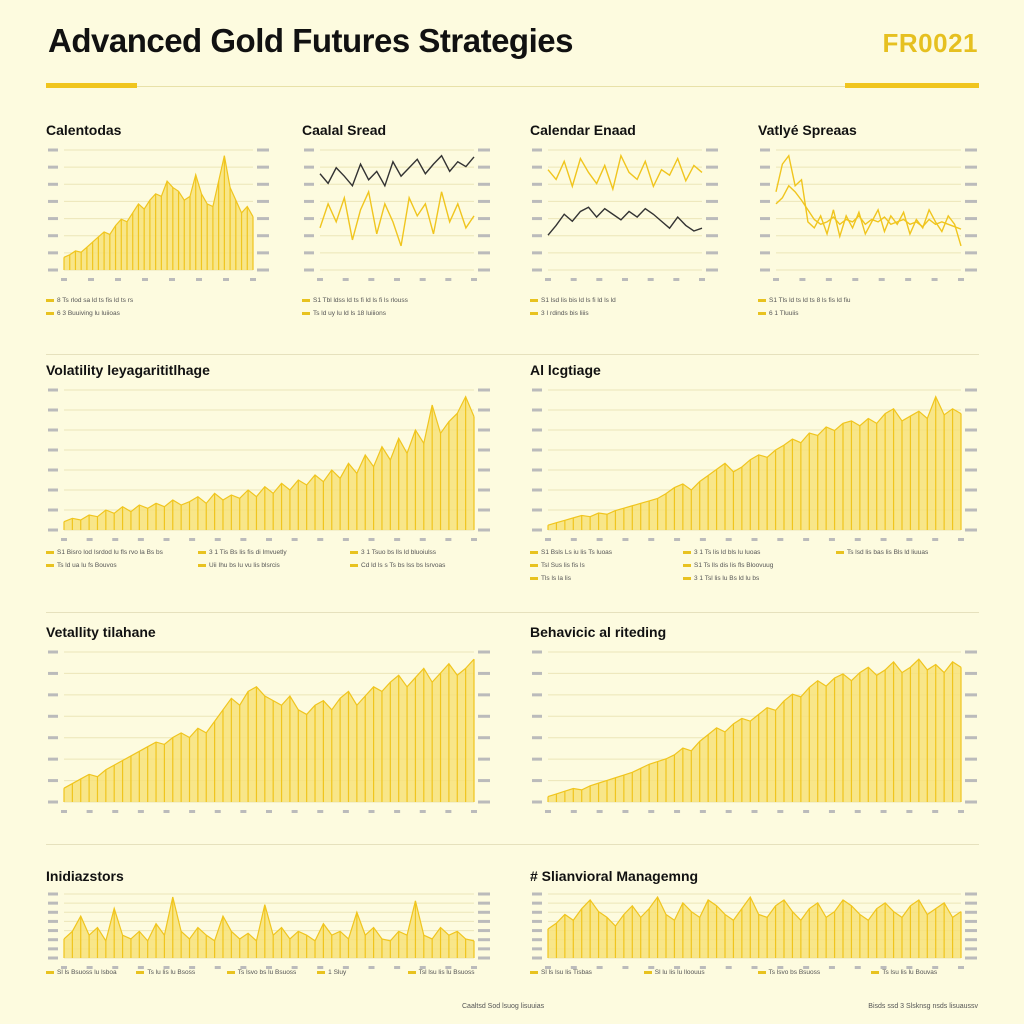 Image resolution: width=1024 pixels, height=1024 pixels. I want to click on legend-item: Uii Ihu bs lu vu lis blsrcis, so click(269, 565).